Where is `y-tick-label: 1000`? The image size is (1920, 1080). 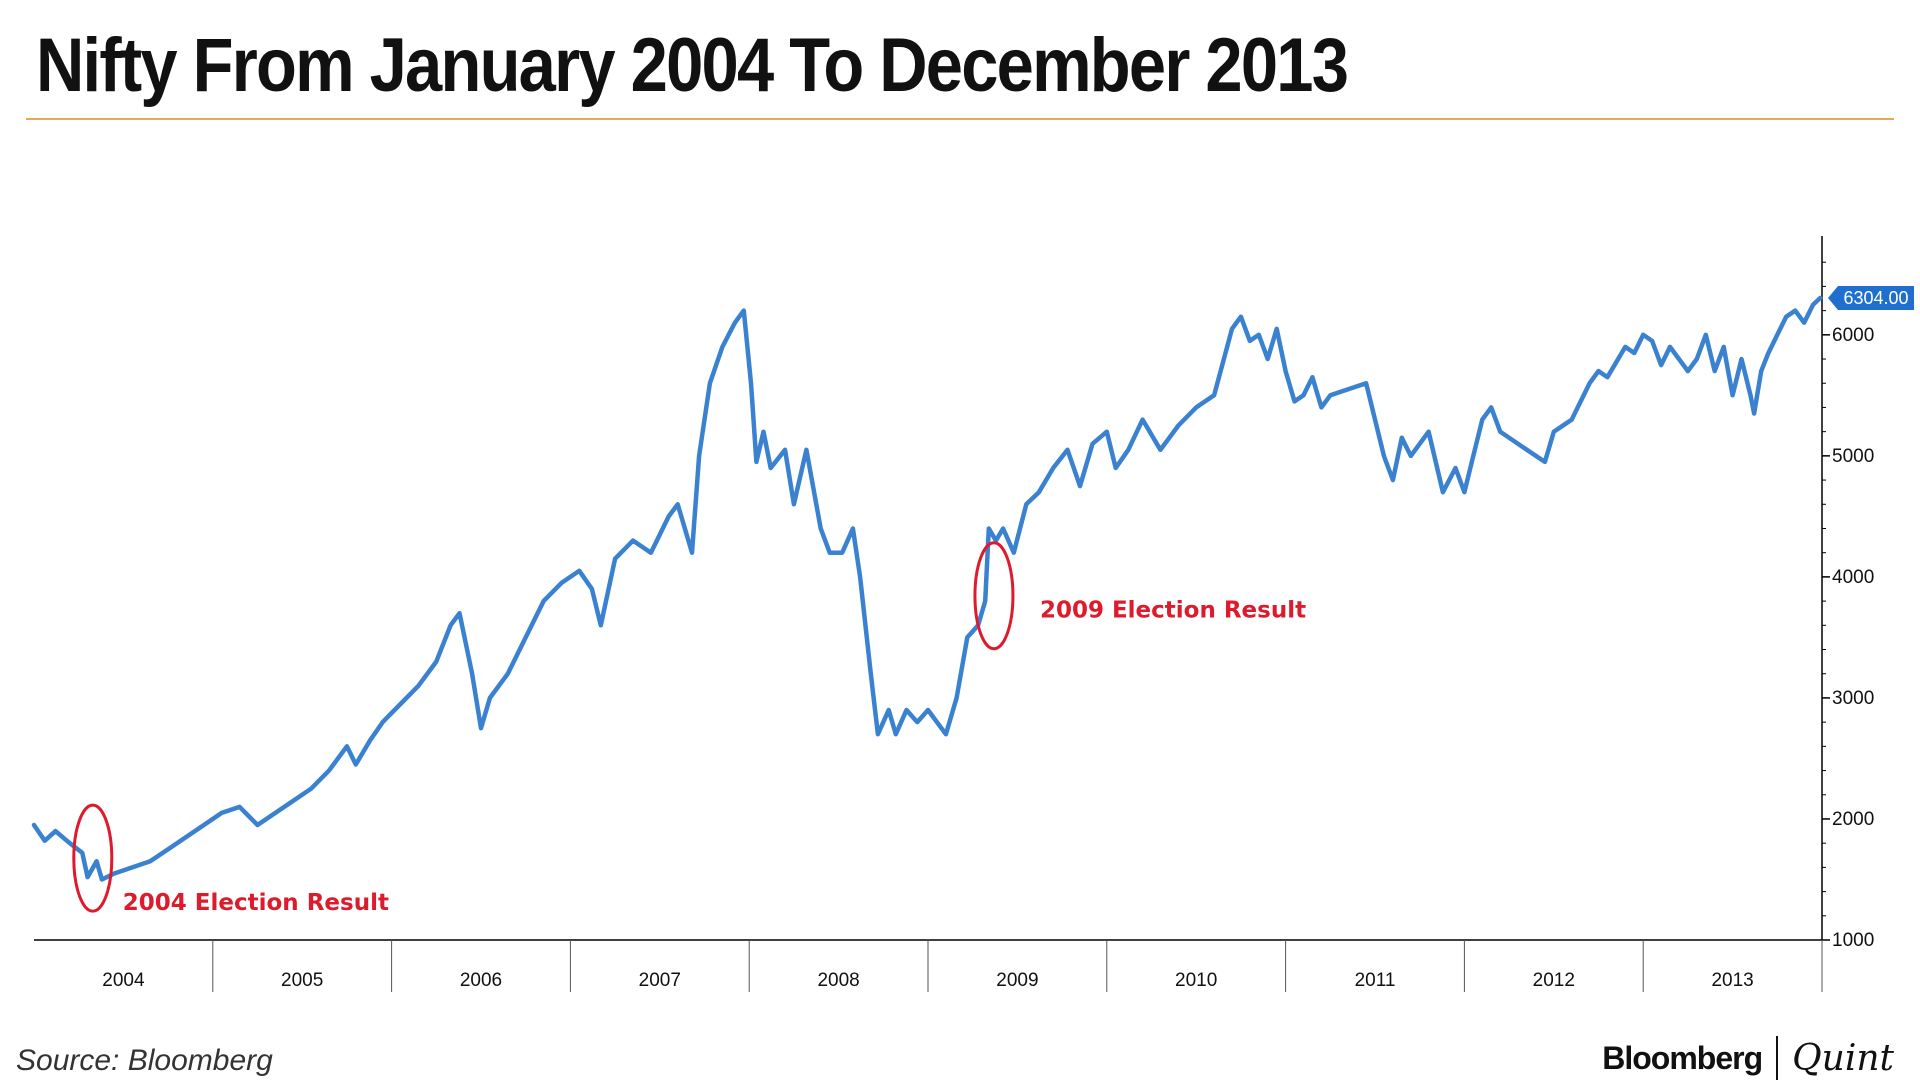
y-tick-label: 1000 is located at coordinates (1853, 940).